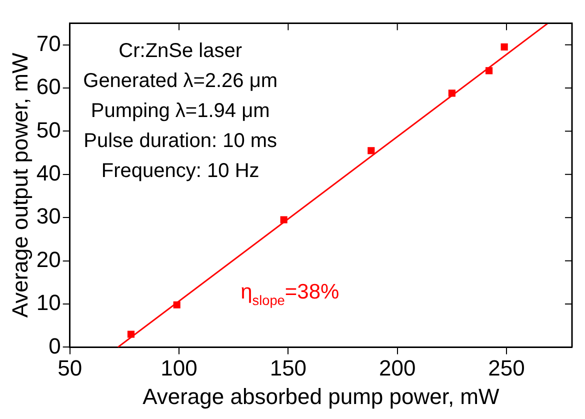  Describe the element at coordinates (180, 51) in the screenshot. I see `annotation: Cr:ZnSe laser` at that location.